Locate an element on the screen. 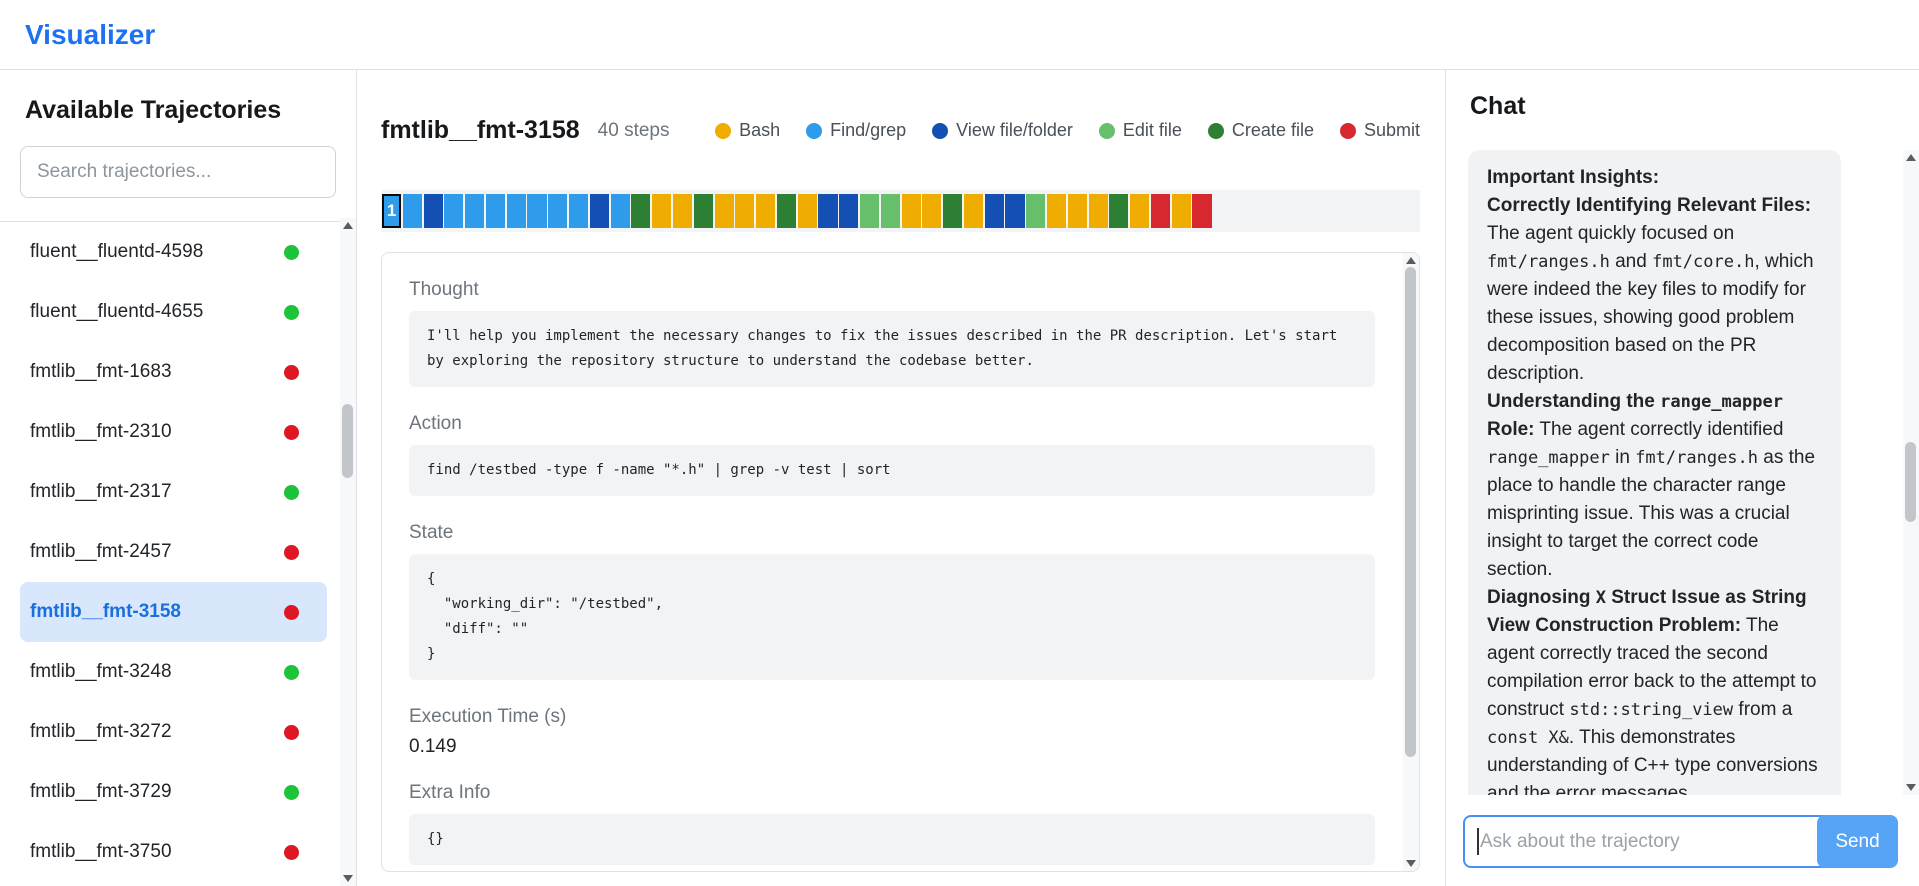 This screenshot has height=886, width=1919. trajectory-name: fmtlib__fmt-2310 is located at coordinates (101, 431).